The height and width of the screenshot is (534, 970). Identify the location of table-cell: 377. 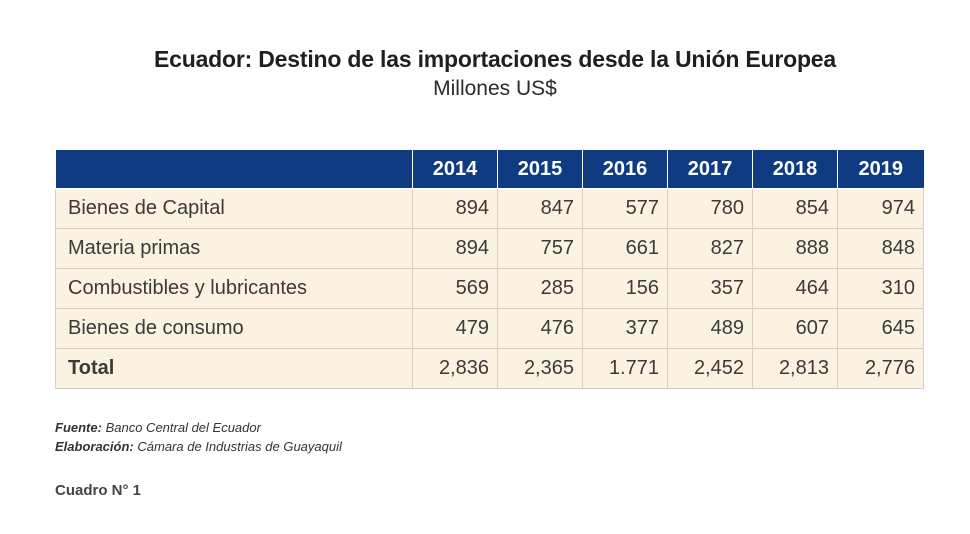
(625, 328).